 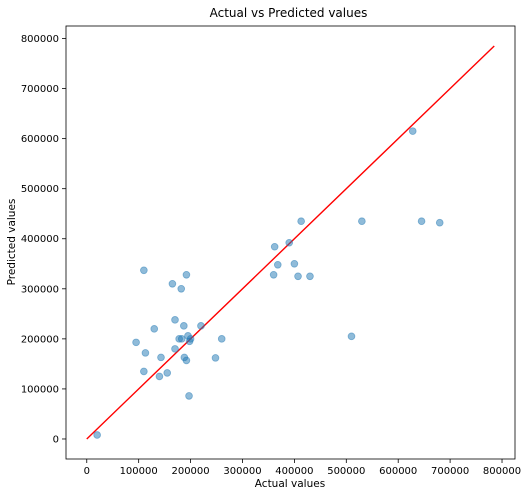 I want to click on x-tick-label: 100000, so click(x=139, y=471).